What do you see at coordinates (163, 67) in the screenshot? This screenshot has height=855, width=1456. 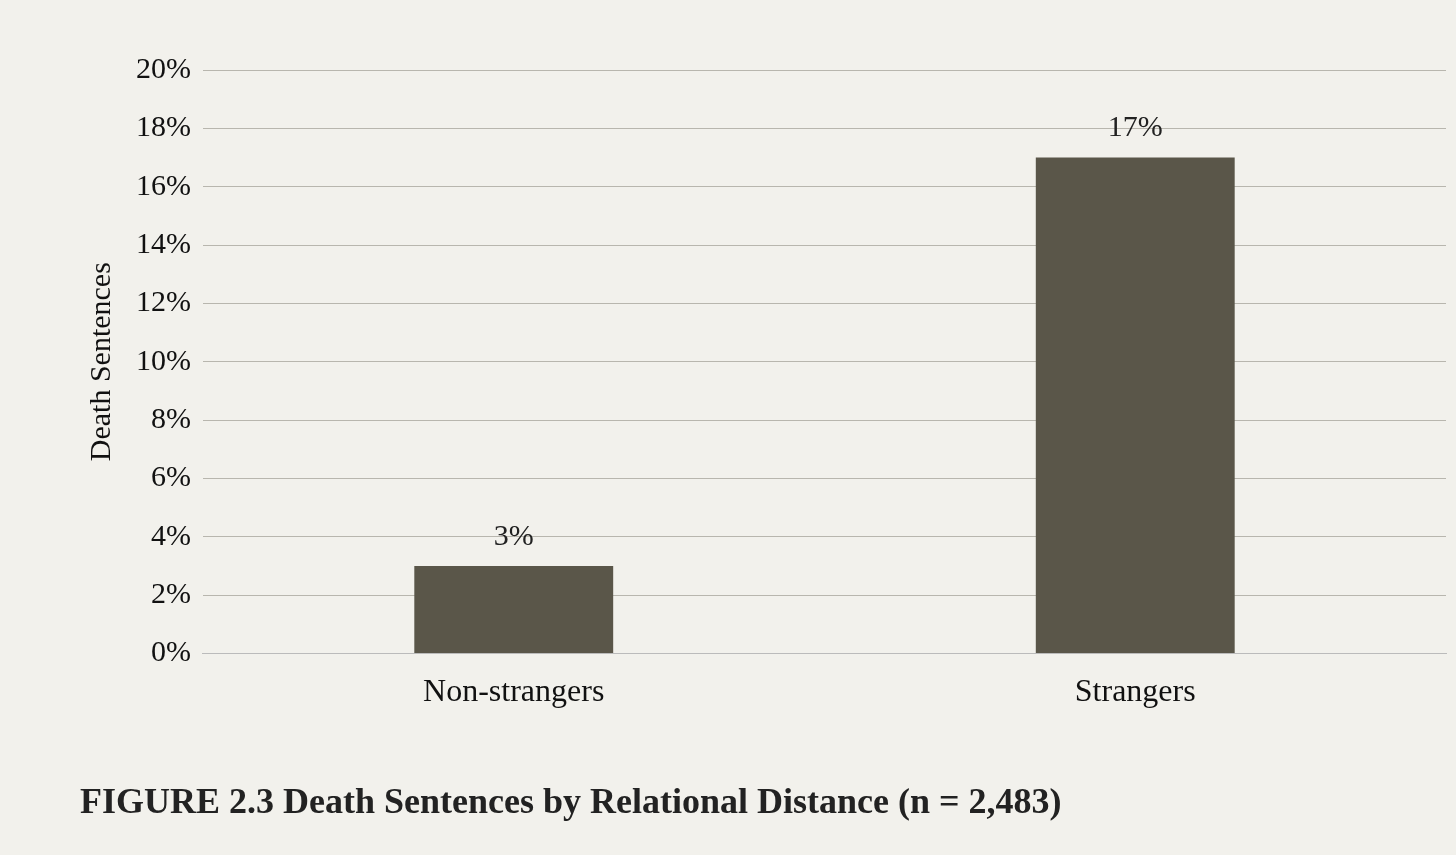 I see `y-tick-label: 20%` at bounding box center [163, 67].